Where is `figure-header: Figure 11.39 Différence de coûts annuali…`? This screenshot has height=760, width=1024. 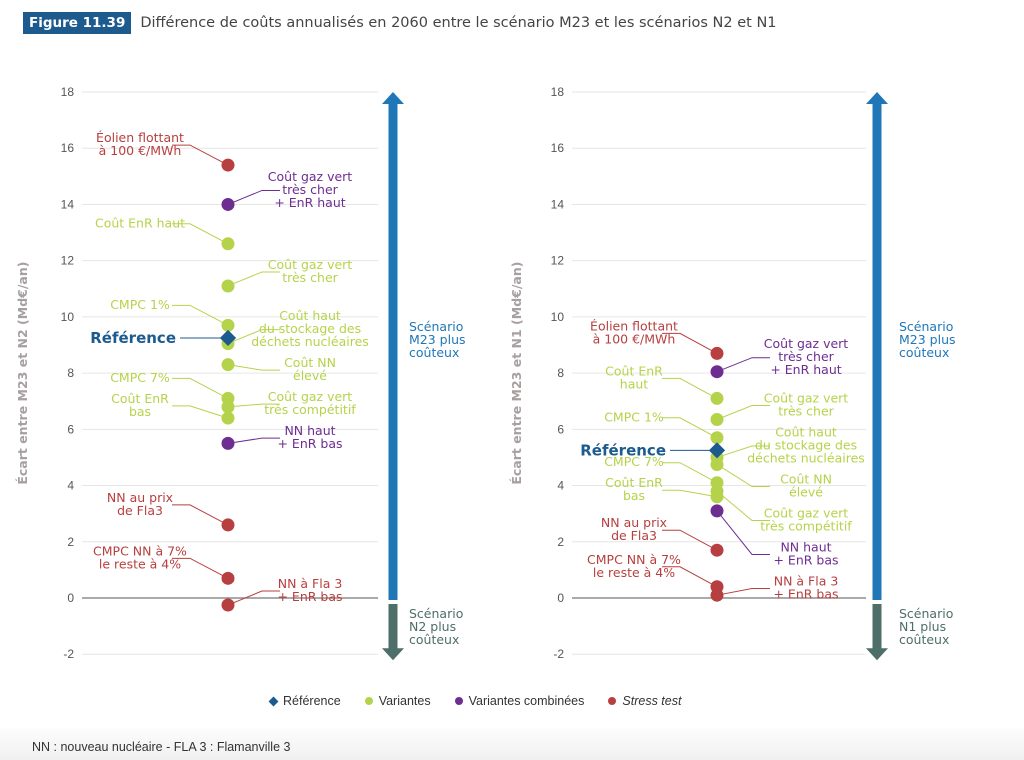 figure-header: Figure 11.39 Différence de coûts annuali… is located at coordinates (400, 23).